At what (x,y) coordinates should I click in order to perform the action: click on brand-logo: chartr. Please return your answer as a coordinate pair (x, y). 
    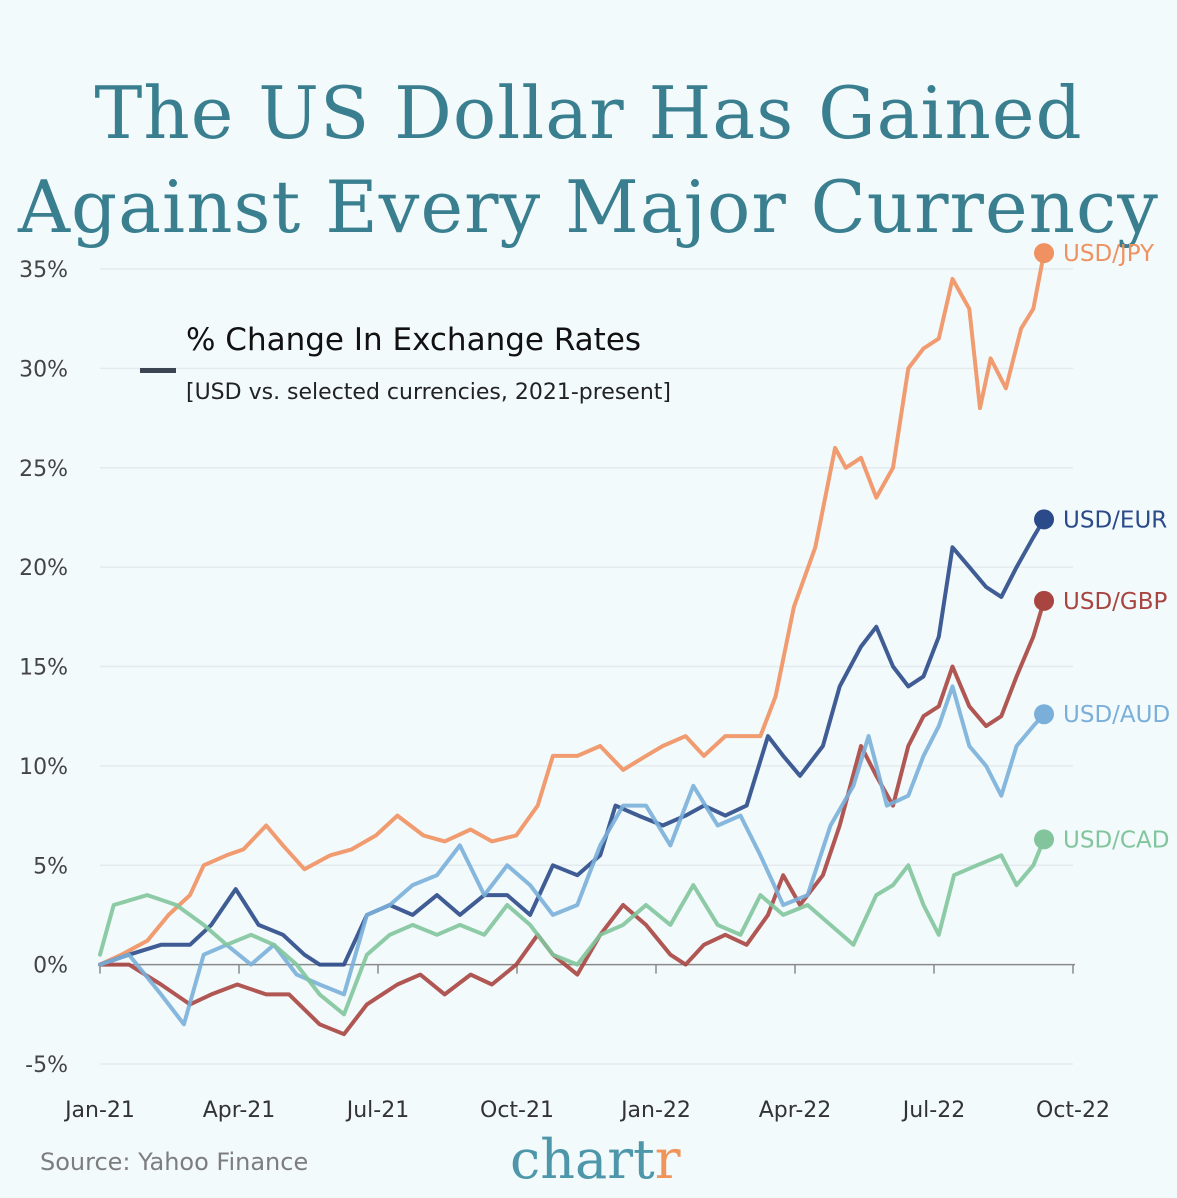
    Looking at the image, I should click on (595, 1159).